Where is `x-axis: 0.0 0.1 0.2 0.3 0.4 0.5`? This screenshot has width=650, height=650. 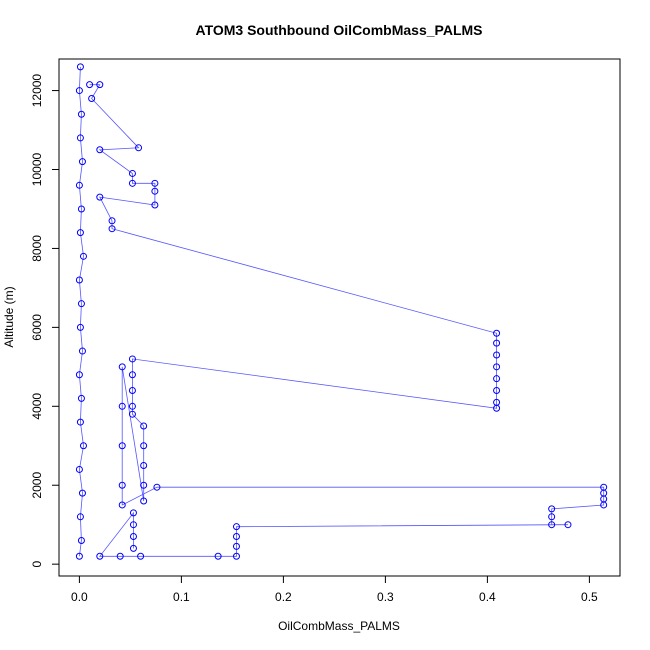
x-axis: 0.0 0.1 0.2 0.3 0.4 0.5 is located at coordinates (334, 589).